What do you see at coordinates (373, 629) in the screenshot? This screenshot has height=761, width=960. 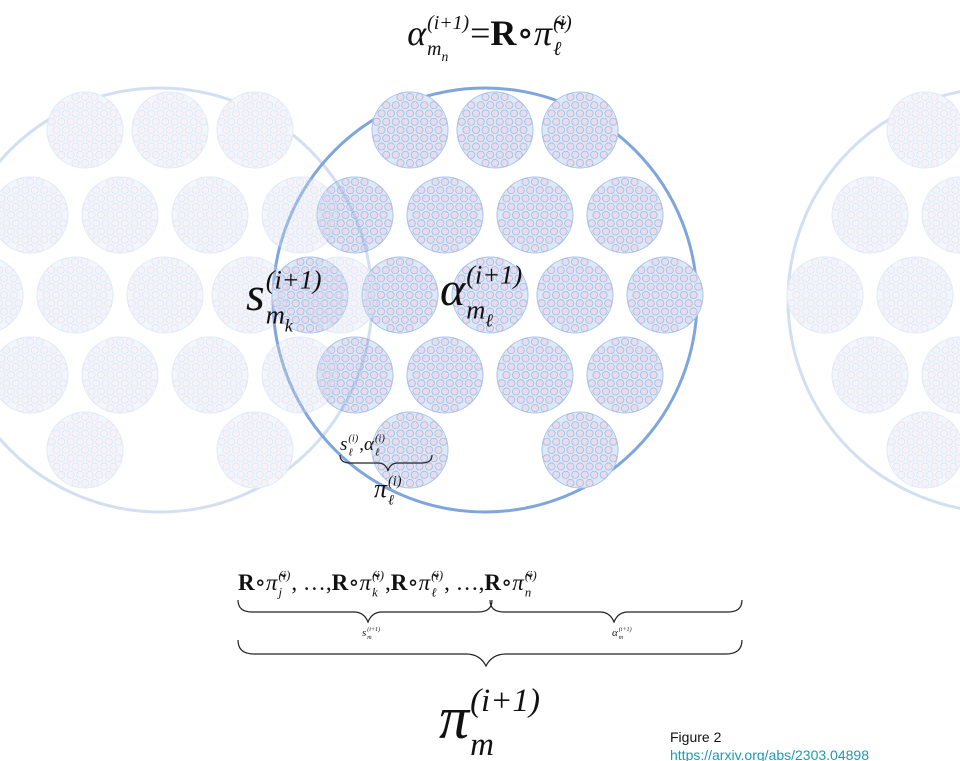 I see `math-text: (i+1)` at bounding box center [373, 629].